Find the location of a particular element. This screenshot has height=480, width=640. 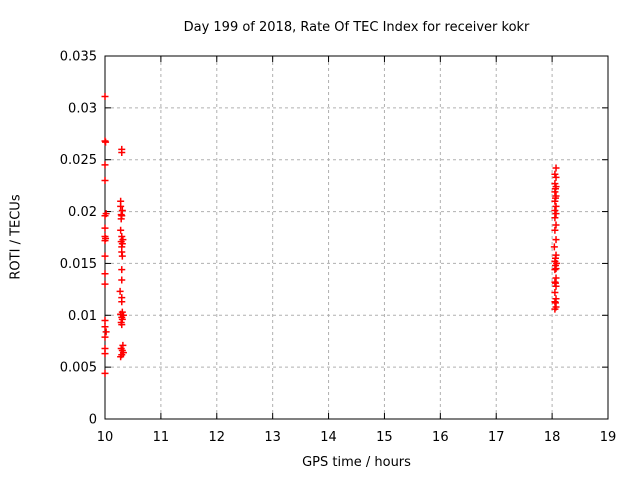

x-tick-label: 17 is located at coordinates (496, 437).